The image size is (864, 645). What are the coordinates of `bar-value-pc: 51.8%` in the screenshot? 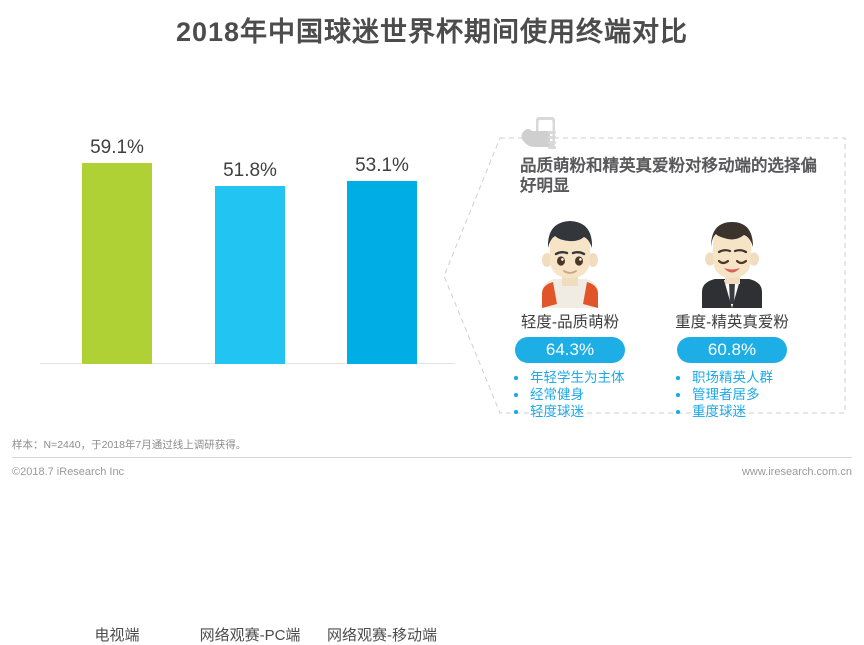 It's located at (250, 170).